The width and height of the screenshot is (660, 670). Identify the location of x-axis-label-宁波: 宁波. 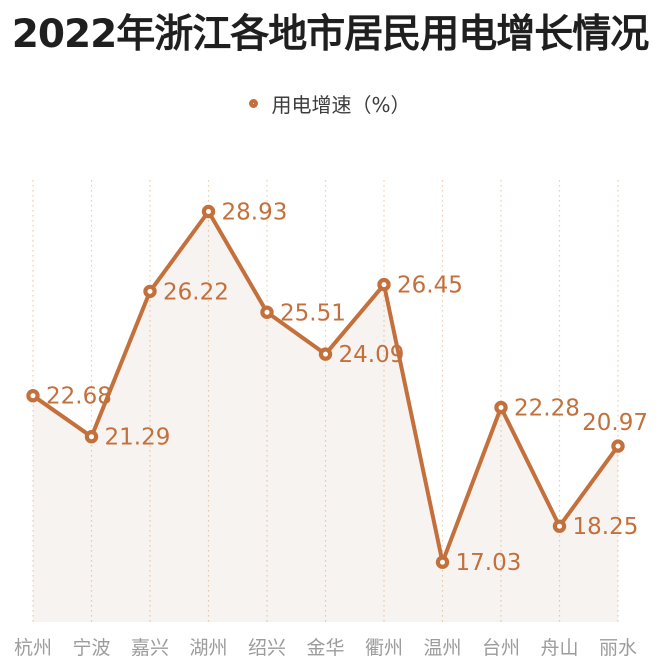
(91, 648).